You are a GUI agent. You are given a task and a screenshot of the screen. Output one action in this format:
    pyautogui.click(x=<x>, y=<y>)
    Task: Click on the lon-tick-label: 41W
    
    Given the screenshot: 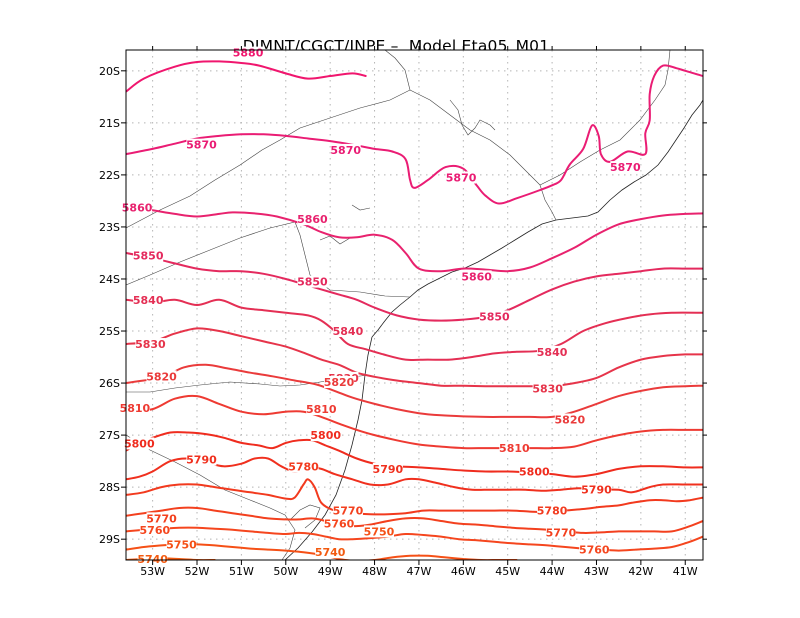 What is the action you would take?
    pyautogui.click(x=685, y=571)
    